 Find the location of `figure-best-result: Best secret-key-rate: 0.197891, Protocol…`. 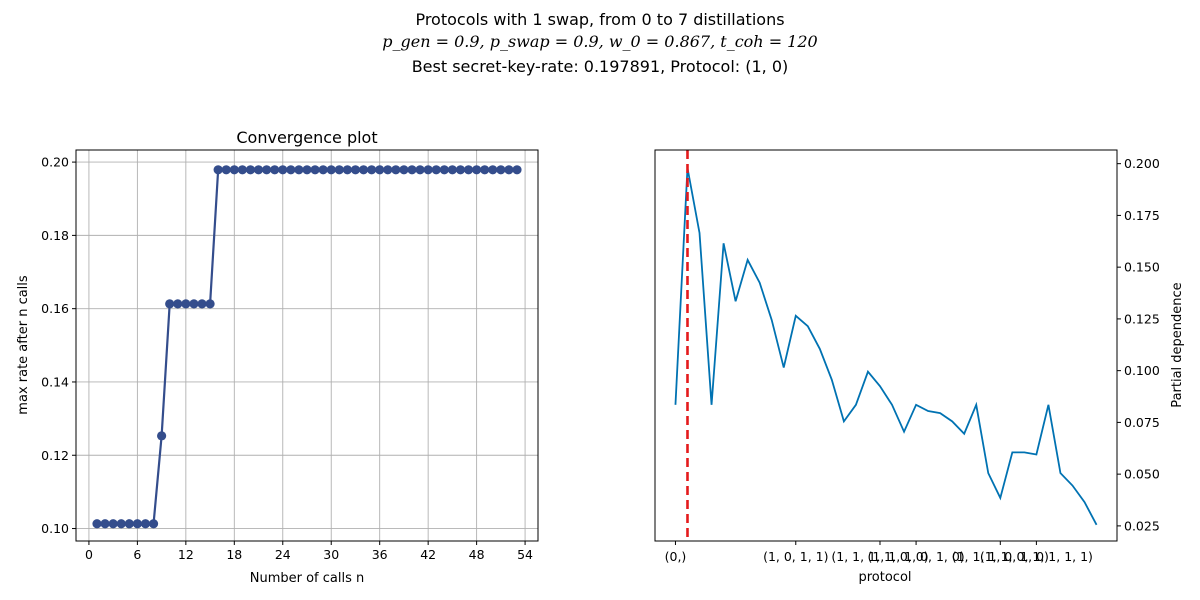

figure-best-result: Best secret-key-rate: 0.197891, Protocol… is located at coordinates (600, 66).